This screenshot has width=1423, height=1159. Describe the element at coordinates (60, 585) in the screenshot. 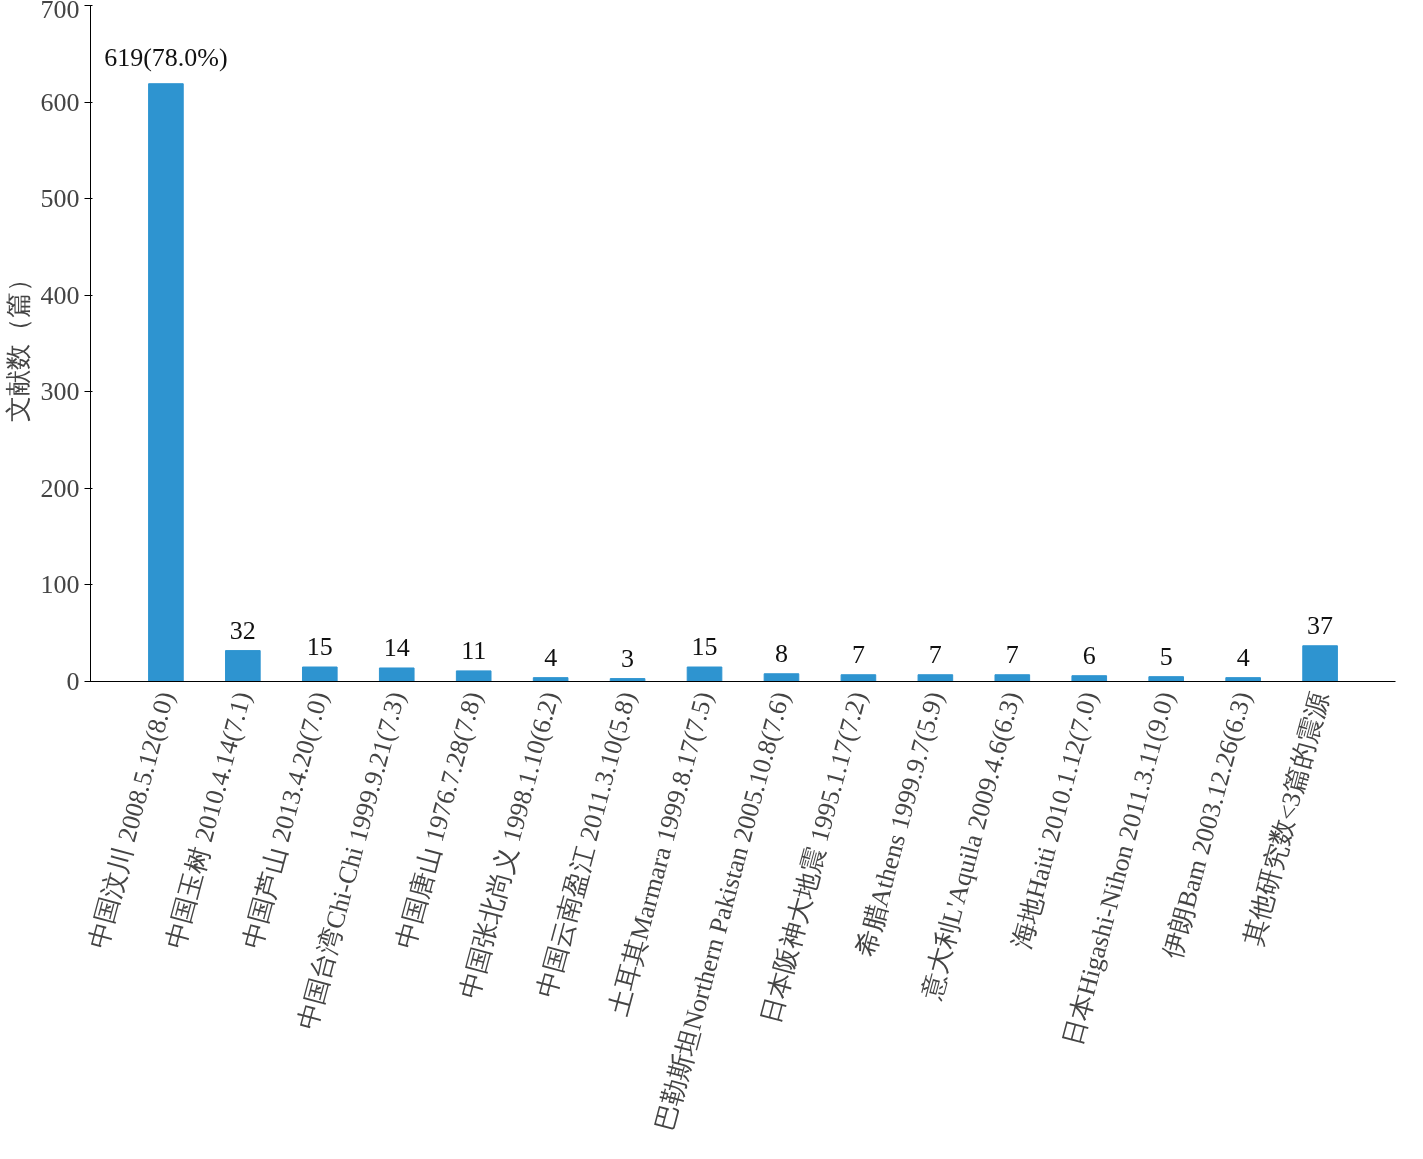

I see `y-tick-label: 100` at that location.